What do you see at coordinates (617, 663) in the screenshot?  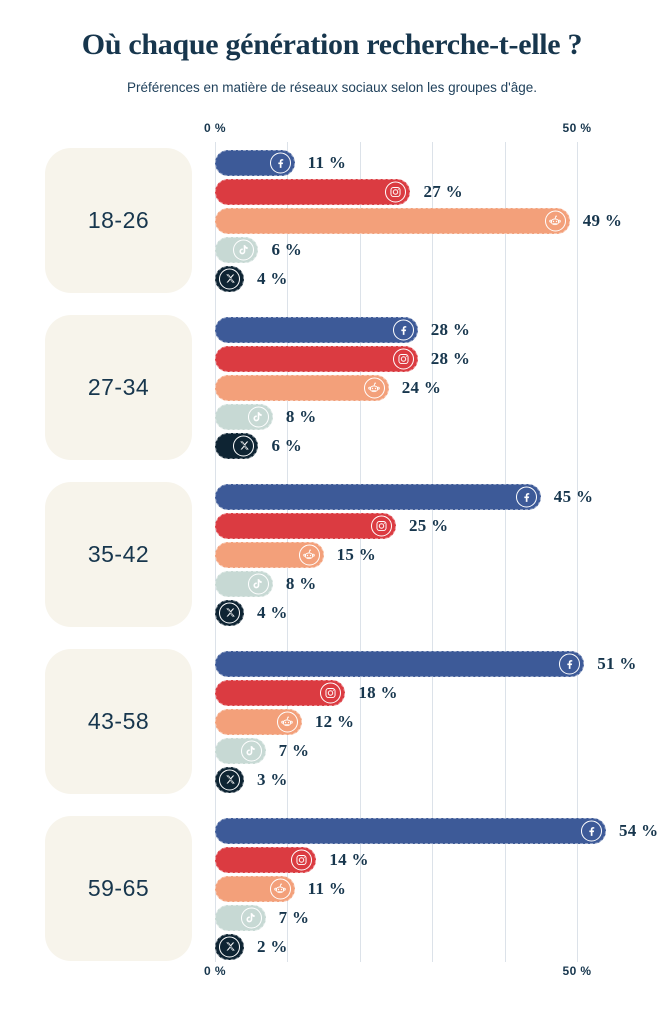 I see `bar-value-label: 51 %` at bounding box center [617, 663].